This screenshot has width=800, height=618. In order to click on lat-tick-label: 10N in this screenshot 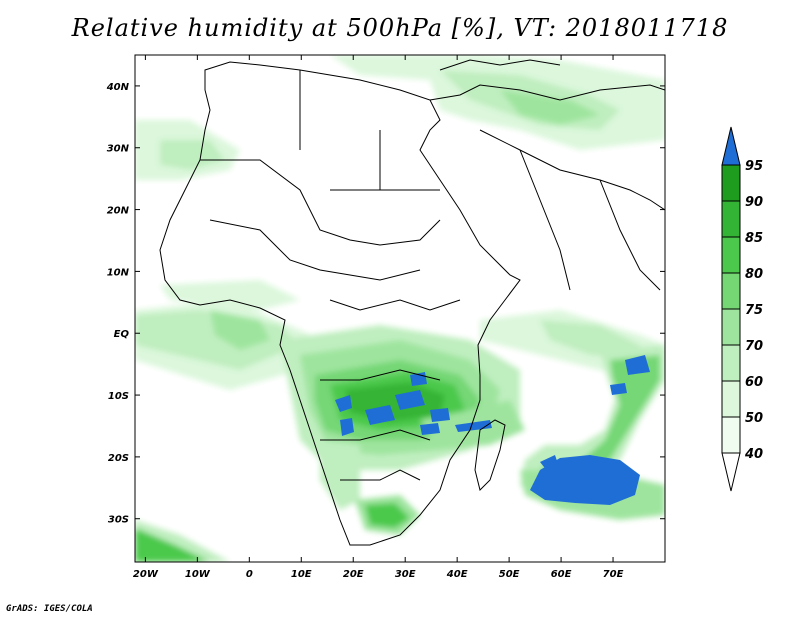, I will do `click(118, 272)`.